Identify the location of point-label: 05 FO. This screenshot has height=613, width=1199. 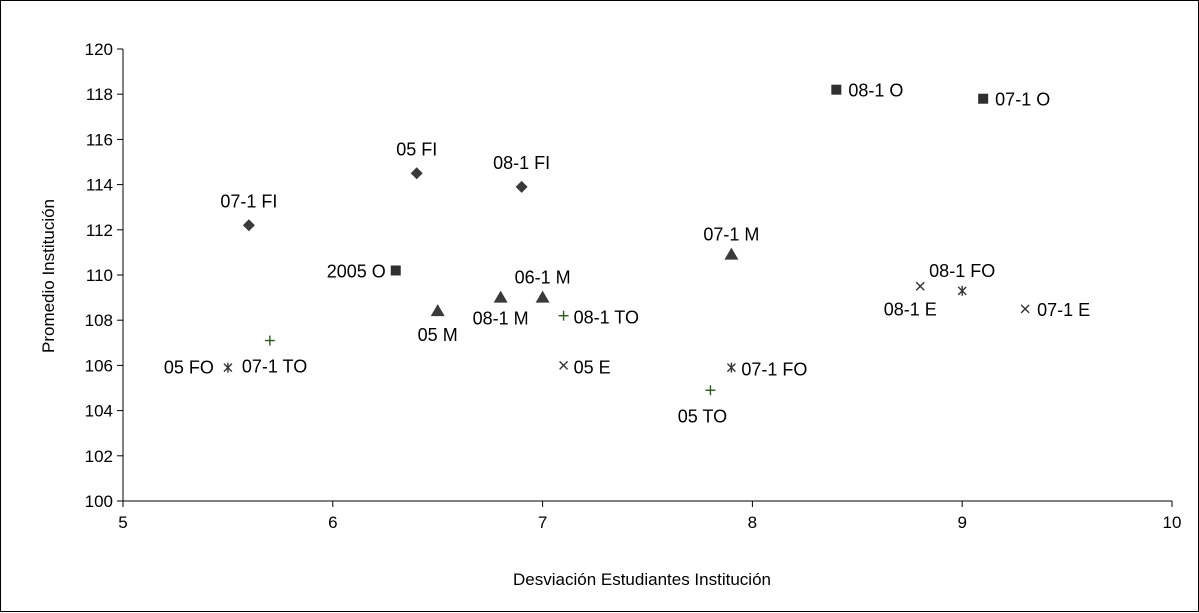
(189, 368).